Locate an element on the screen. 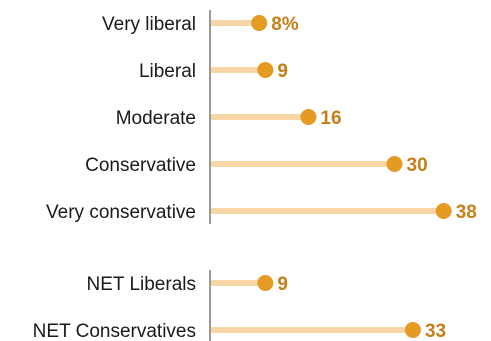  dot-g1-r5 is located at coordinates (443, 211).